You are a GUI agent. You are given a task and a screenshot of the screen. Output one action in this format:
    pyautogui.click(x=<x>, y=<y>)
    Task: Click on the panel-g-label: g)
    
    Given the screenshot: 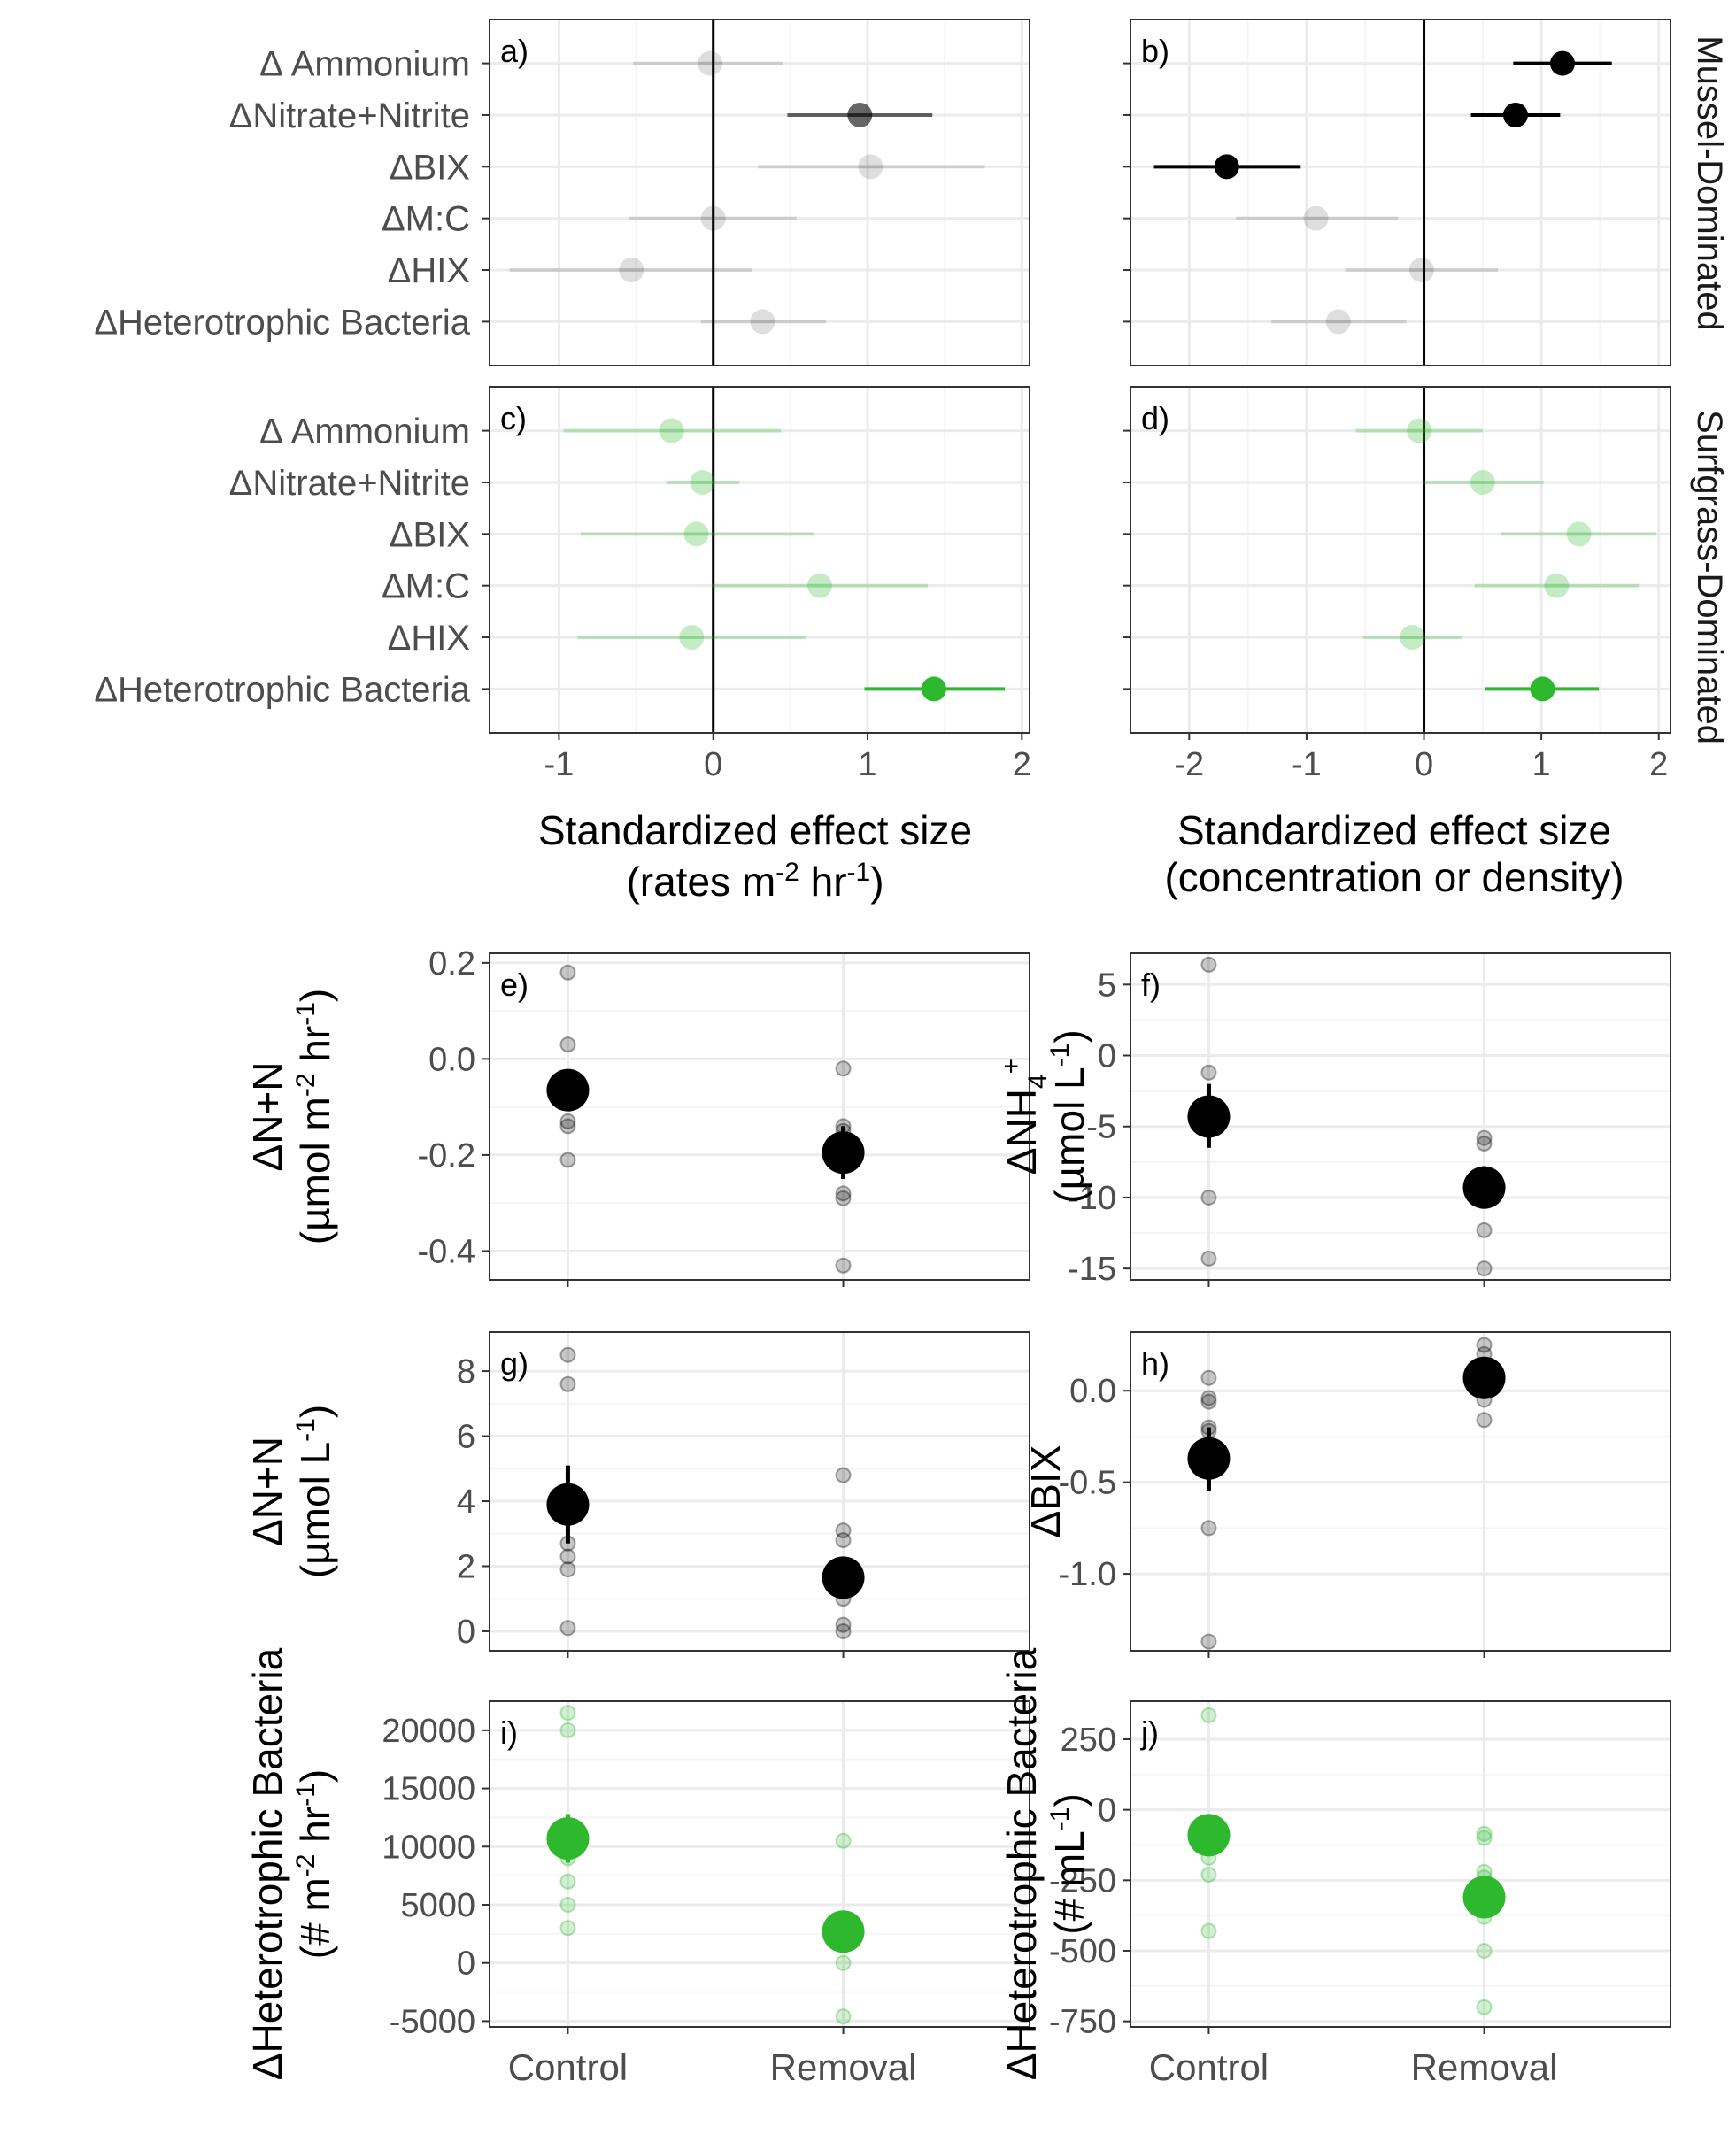 What is the action you would take?
    pyautogui.click(x=514, y=1363)
    